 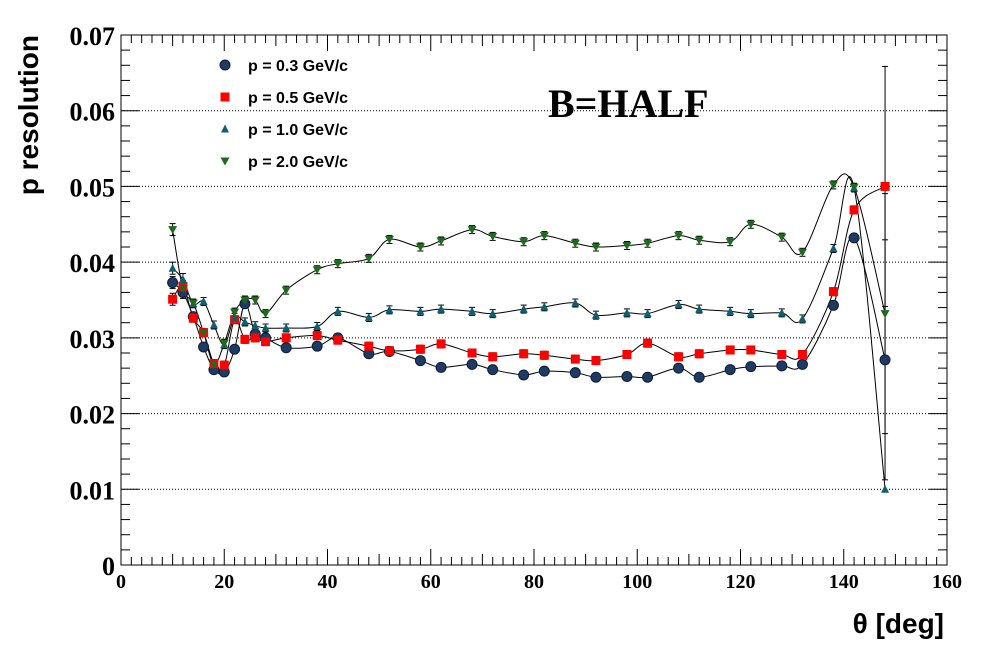 I want to click on x-tick-label-5: 100, so click(x=637, y=582).